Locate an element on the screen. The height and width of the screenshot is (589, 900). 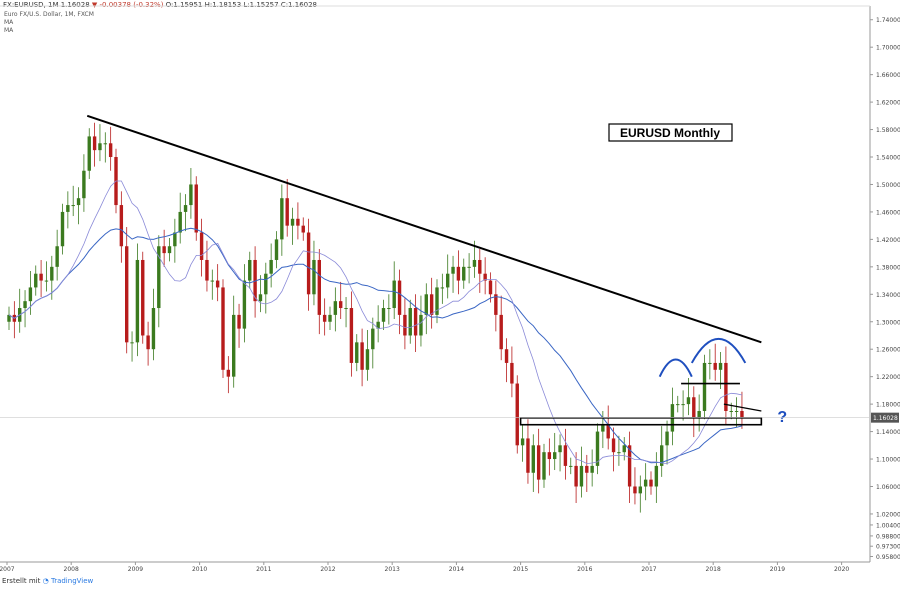
y-tick-label: 1.02000 is located at coordinates (888, 514).